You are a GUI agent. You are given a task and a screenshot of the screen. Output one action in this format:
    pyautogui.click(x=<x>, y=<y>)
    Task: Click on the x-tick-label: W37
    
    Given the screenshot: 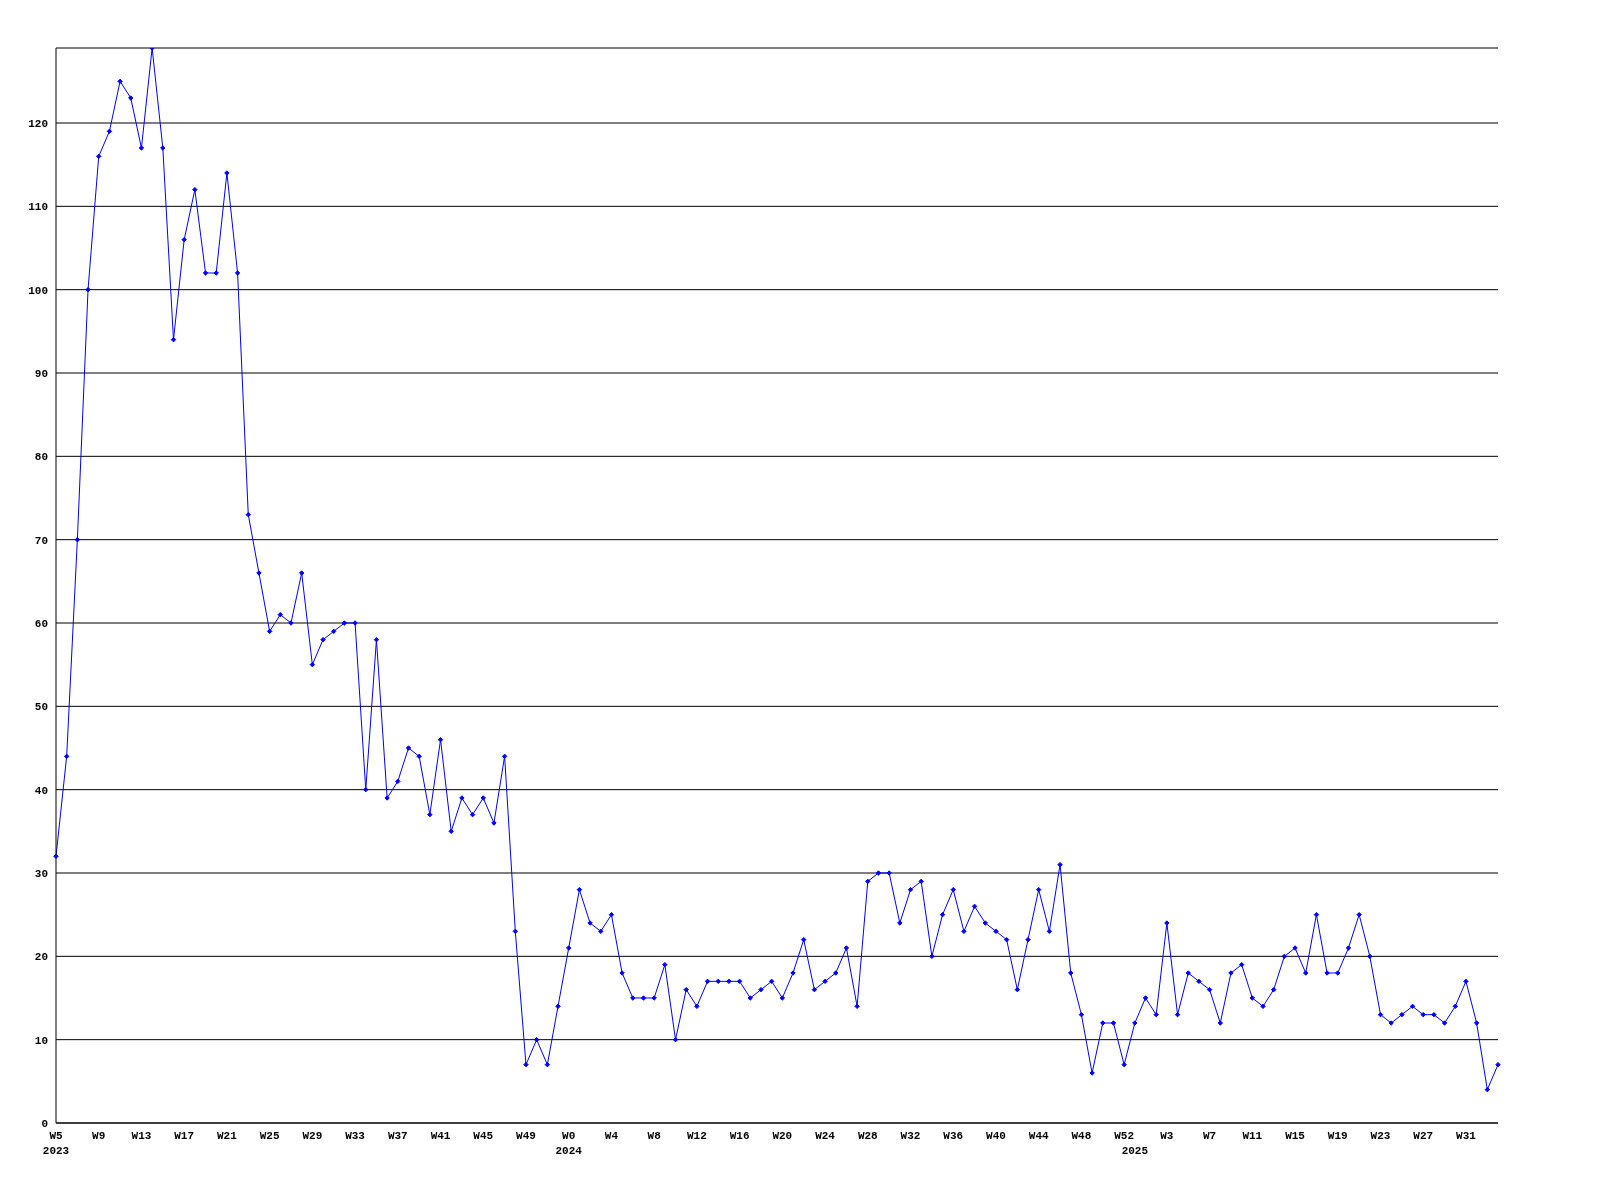 What is the action you would take?
    pyautogui.click(x=397, y=1136)
    